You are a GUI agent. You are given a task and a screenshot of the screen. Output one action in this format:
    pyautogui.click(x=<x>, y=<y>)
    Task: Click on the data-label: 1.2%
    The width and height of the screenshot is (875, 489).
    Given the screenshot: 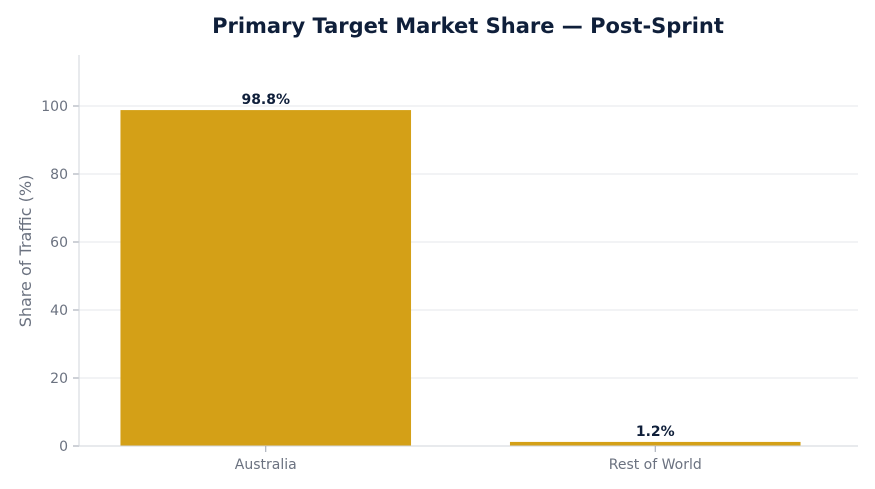 What is the action you would take?
    pyautogui.click(x=655, y=432)
    